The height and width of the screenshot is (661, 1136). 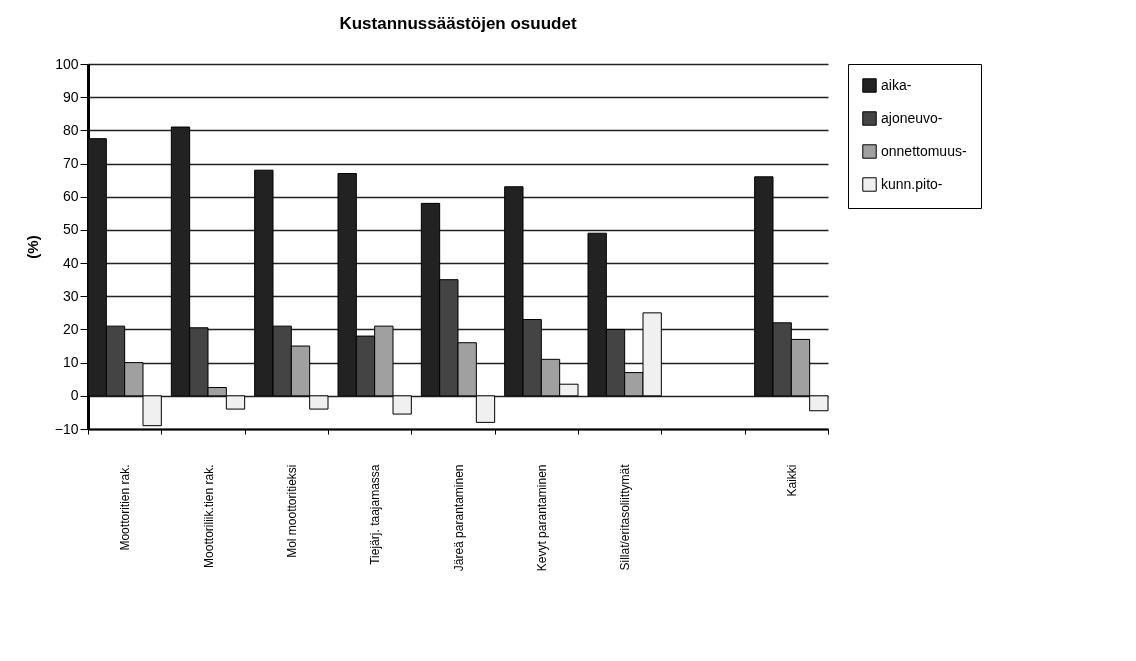 I want to click on chart-title: Kustannussäästöjen osuudet, so click(x=458, y=23).